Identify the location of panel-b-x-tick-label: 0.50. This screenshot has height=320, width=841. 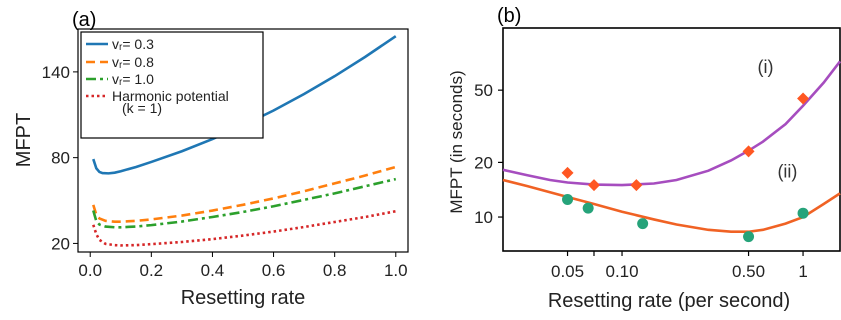
(748, 271).